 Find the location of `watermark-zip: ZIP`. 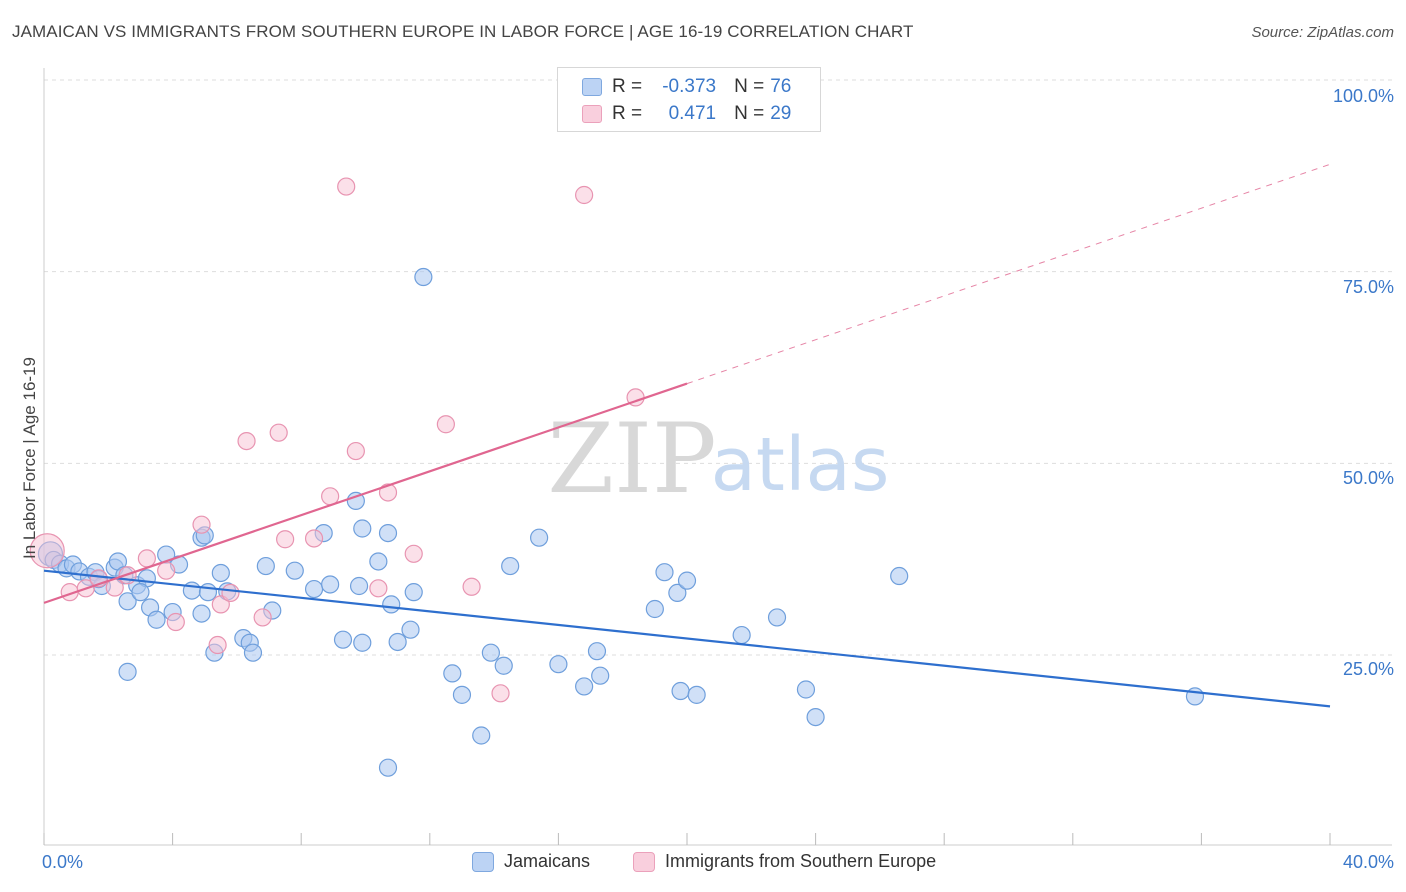

watermark-zip: ZIP is located at coordinates (631, 459).